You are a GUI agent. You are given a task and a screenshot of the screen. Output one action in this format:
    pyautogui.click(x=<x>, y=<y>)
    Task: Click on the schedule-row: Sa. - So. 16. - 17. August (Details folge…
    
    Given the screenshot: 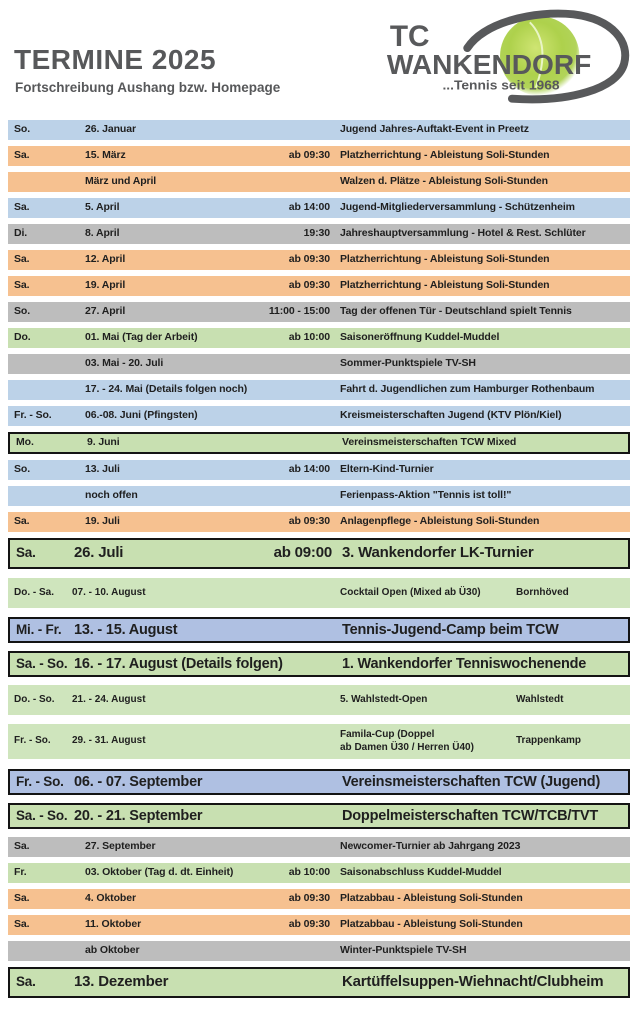 What is the action you would take?
    pyautogui.click(x=319, y=664)
    